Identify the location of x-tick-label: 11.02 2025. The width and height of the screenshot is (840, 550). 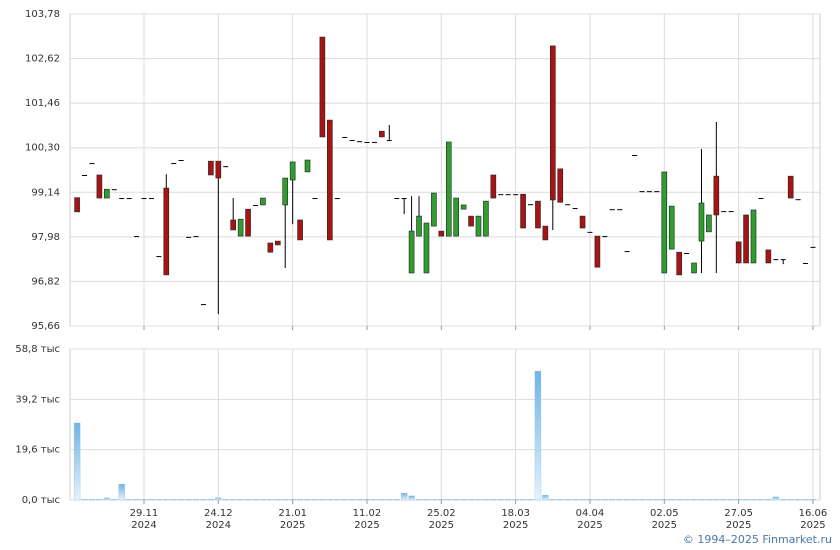
(367, 519).